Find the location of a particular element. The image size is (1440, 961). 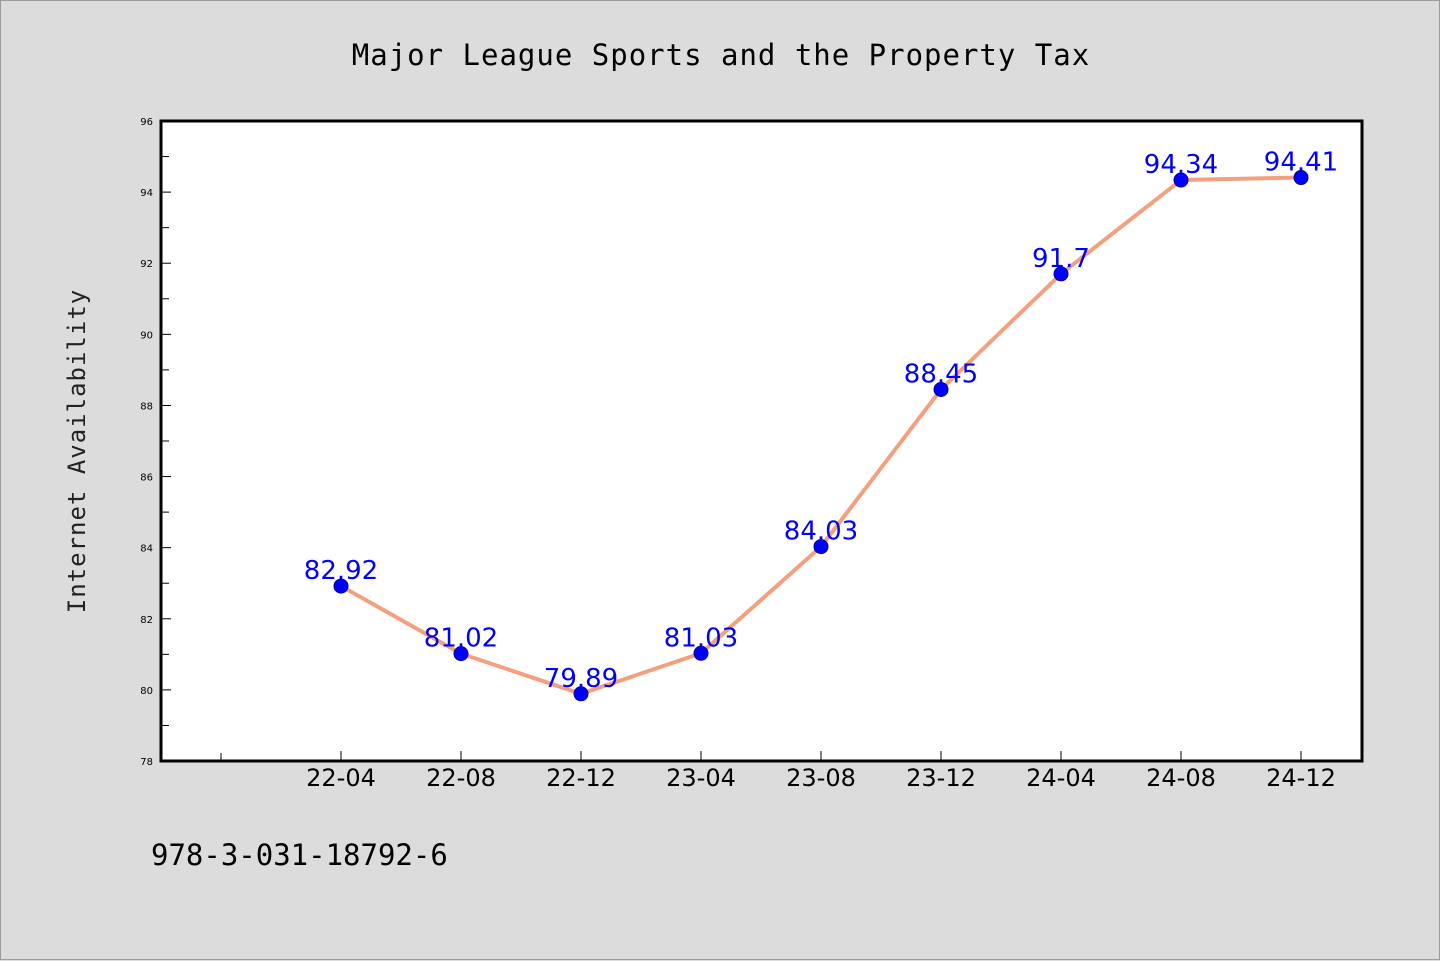

data-label: 94.34 is located at coordinates (1181, 165).